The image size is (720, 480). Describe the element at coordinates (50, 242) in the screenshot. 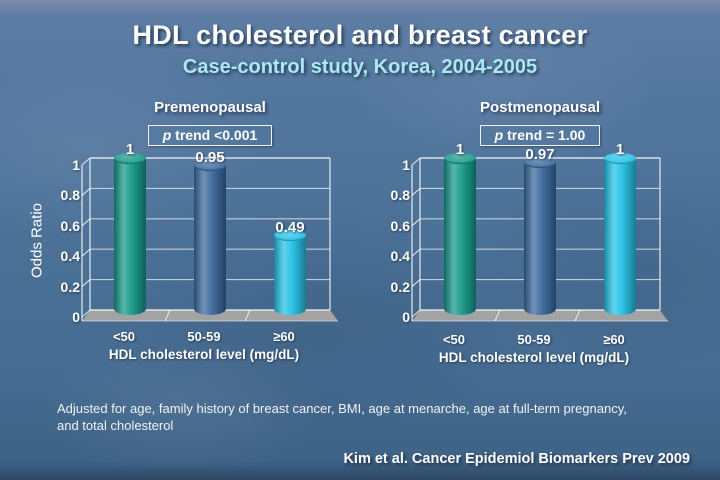

I see `y-axis-ticks-left: 1 0.8 0.6 0.4 0.2 0` at that location.